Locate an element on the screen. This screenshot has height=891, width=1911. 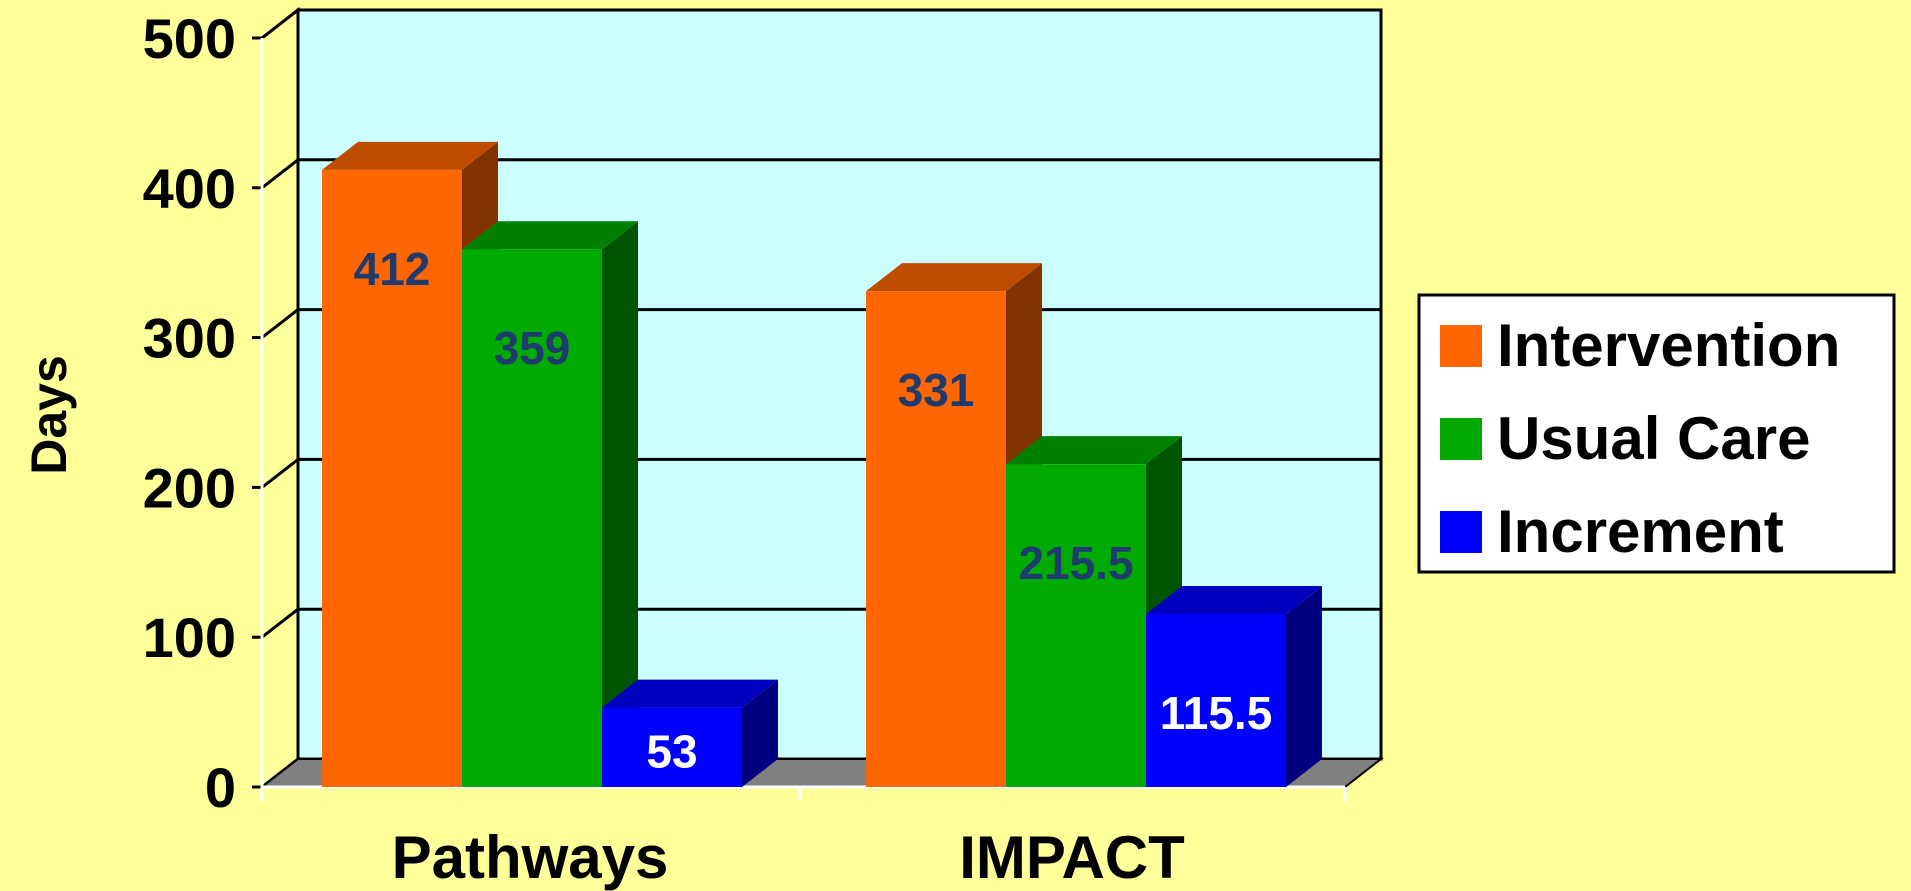
category-label-impact: IMPACT is located at coordinates (1072, 857).